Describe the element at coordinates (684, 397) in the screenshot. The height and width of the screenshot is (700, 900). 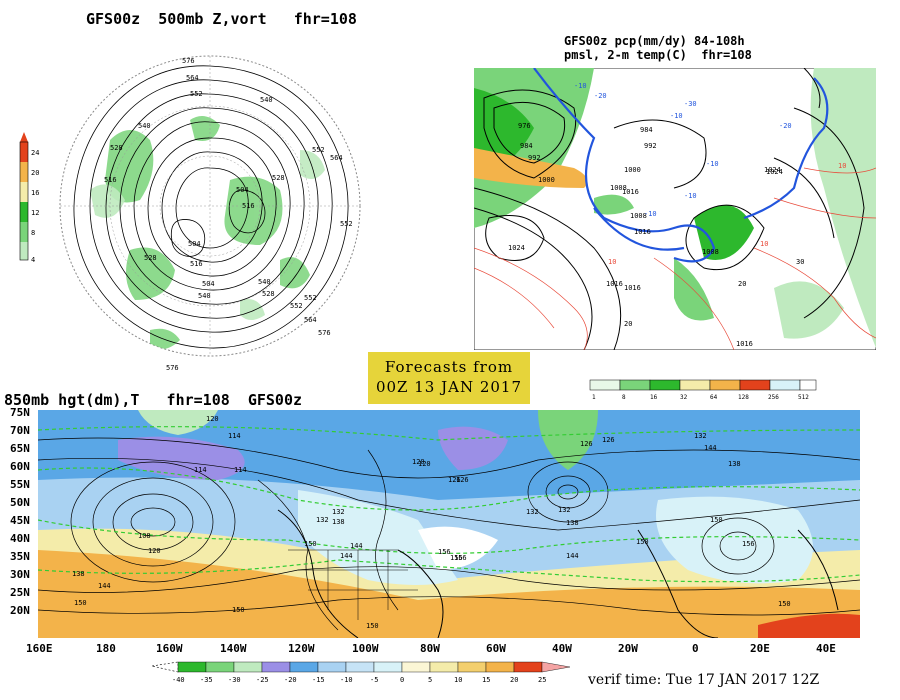
I see `pcp-scale-label: 32` at that location.